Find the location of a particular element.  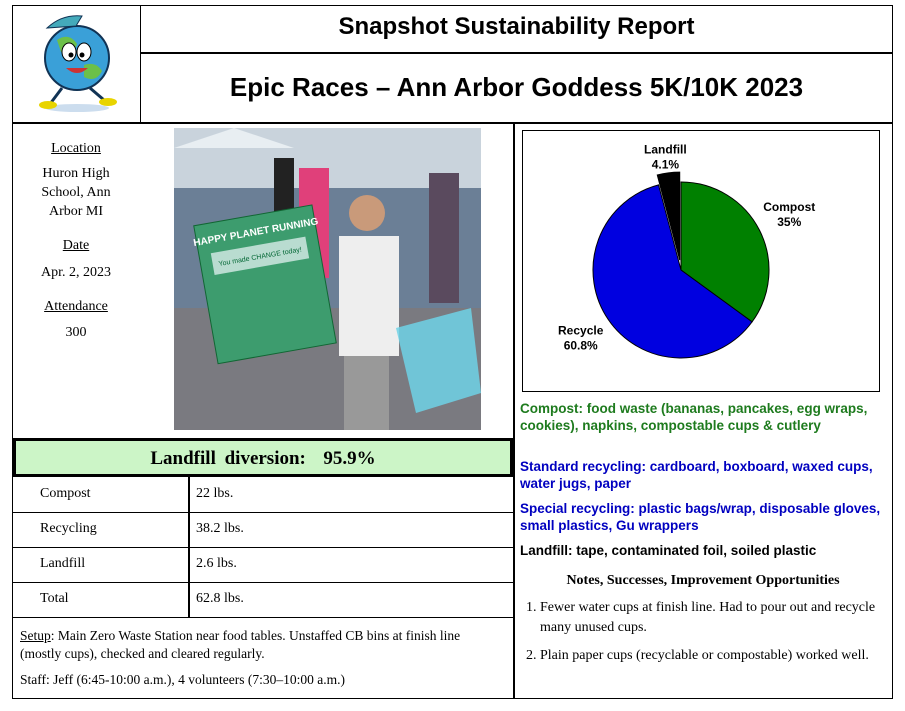

slice-label: Recycle is located at coordinates (581, 330).